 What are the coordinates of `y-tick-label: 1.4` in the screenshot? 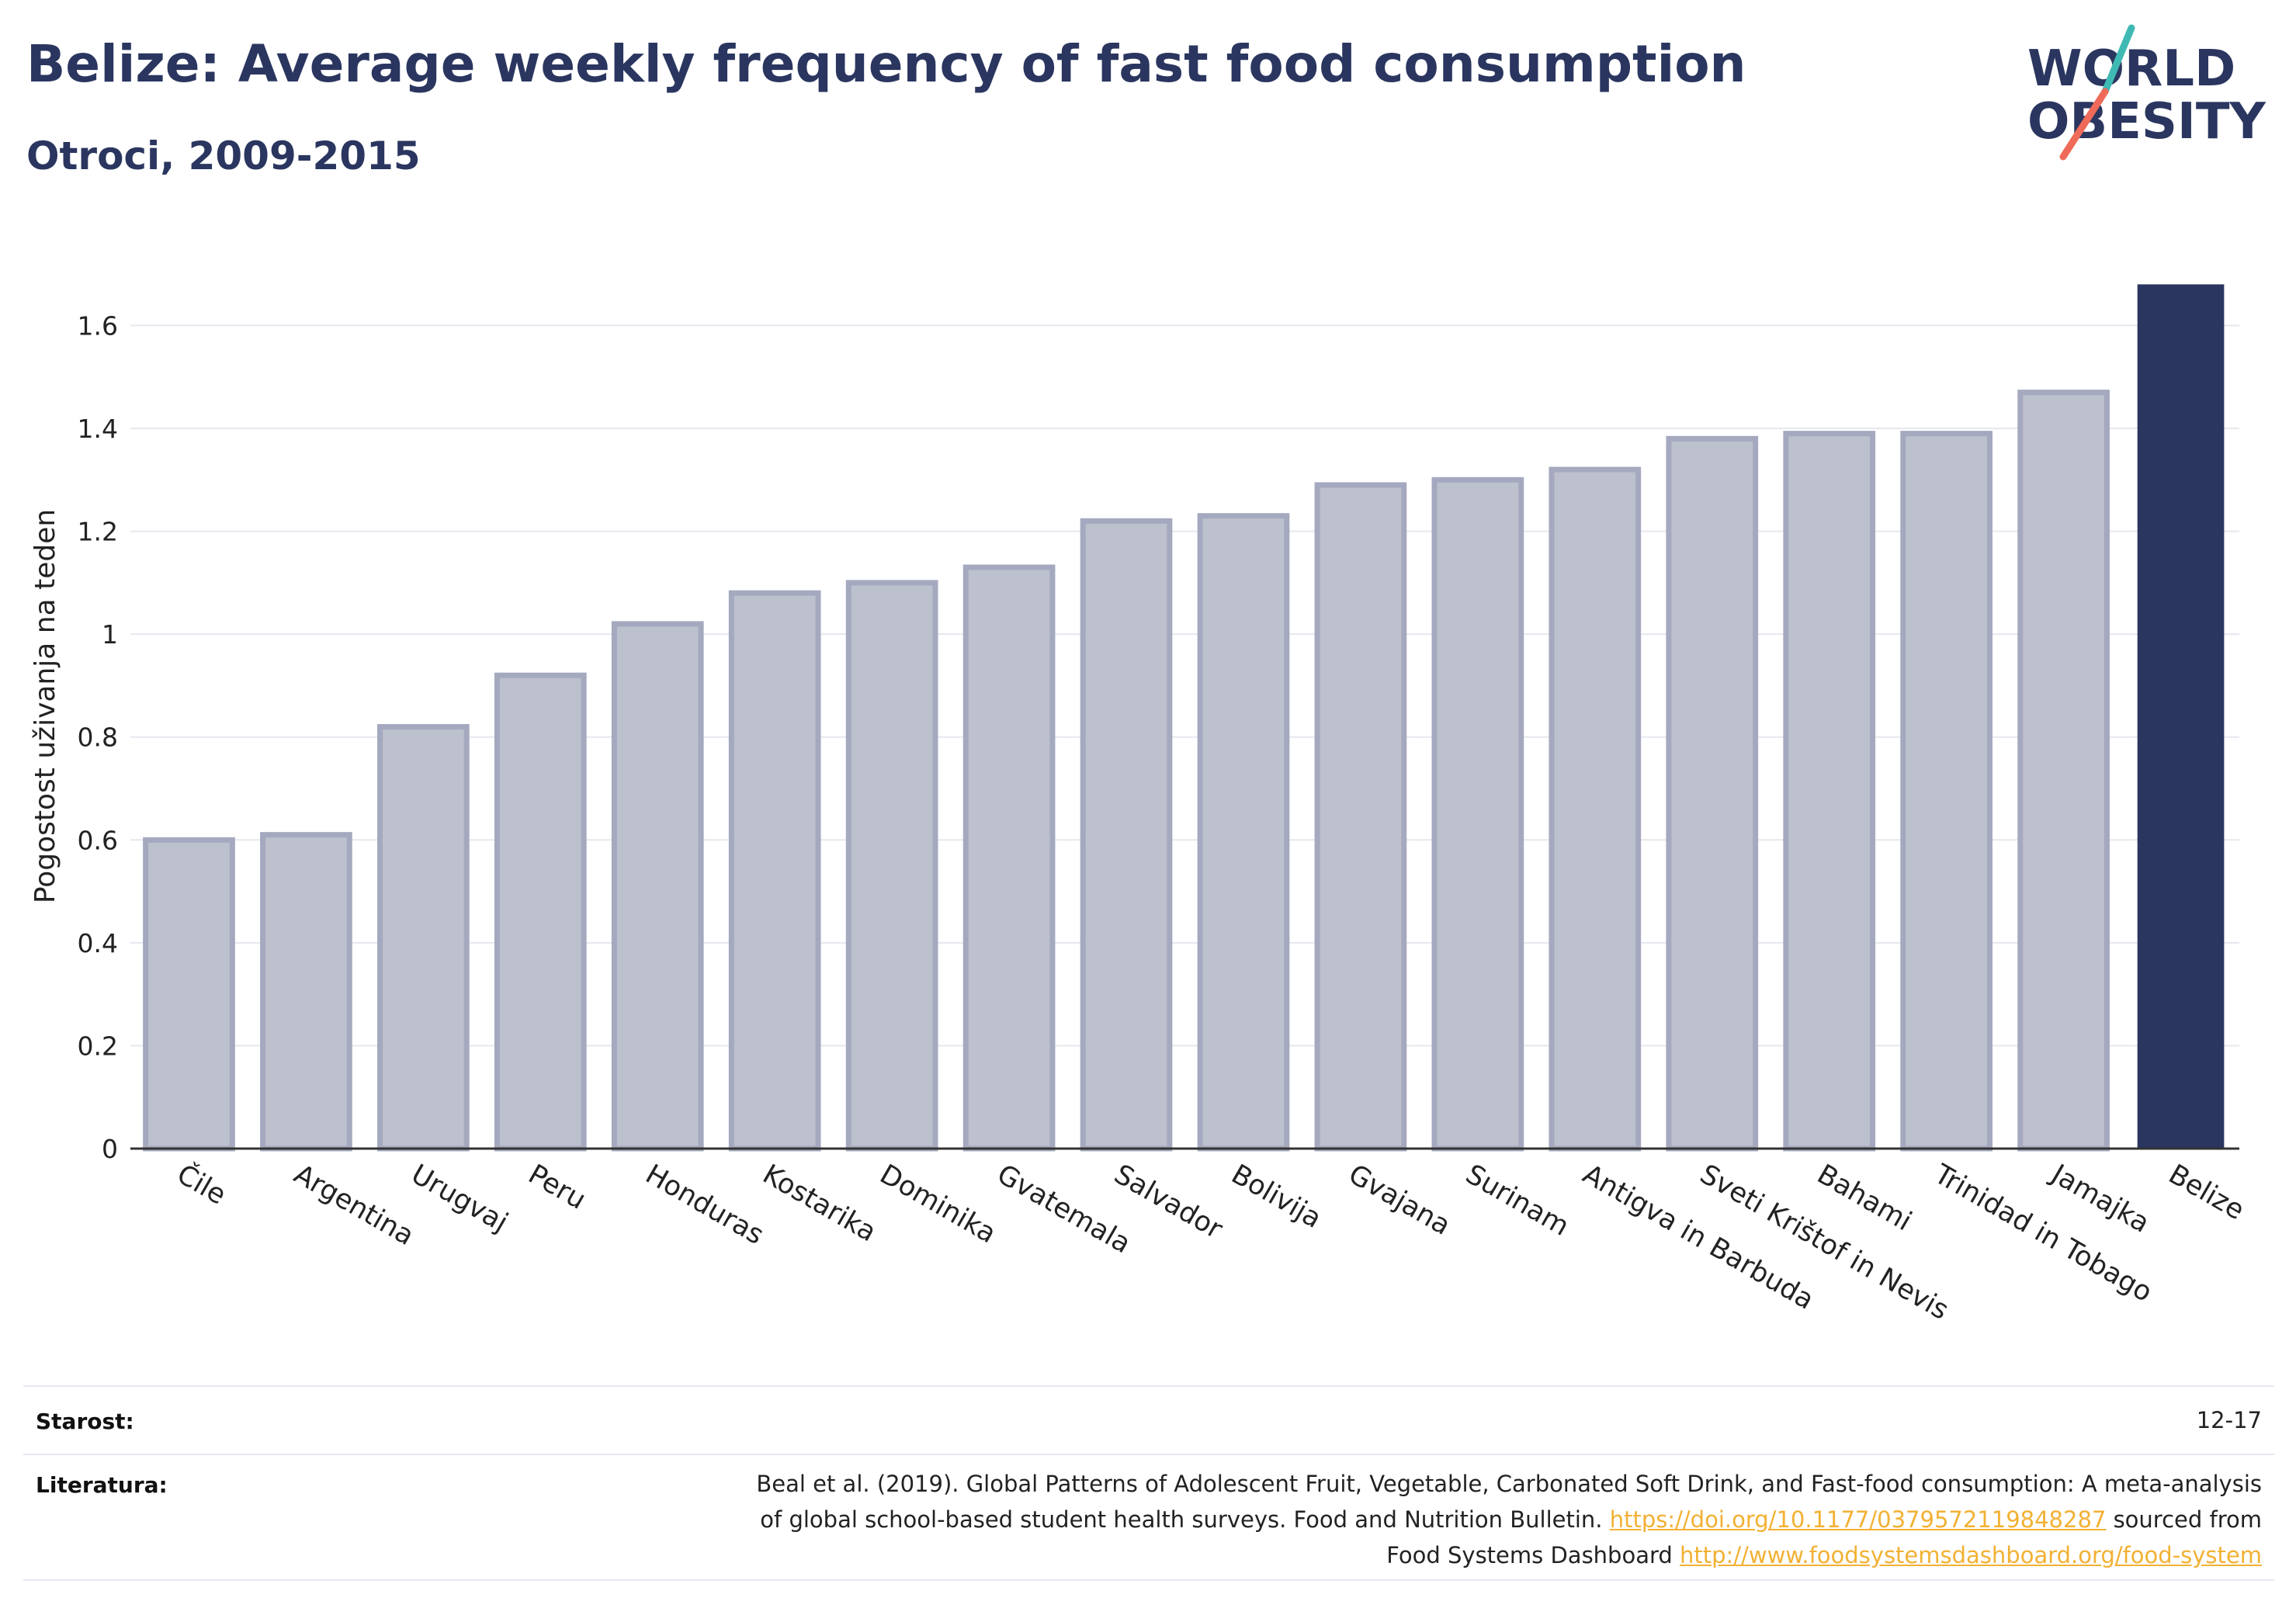 It's located at (98, 429).